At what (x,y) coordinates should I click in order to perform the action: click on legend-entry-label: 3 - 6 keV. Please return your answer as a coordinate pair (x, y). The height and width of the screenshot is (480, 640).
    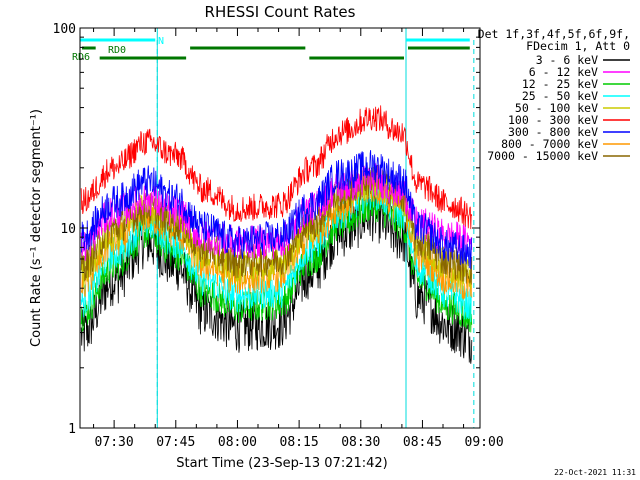
    Looking at the image, I should click on (567, 60).